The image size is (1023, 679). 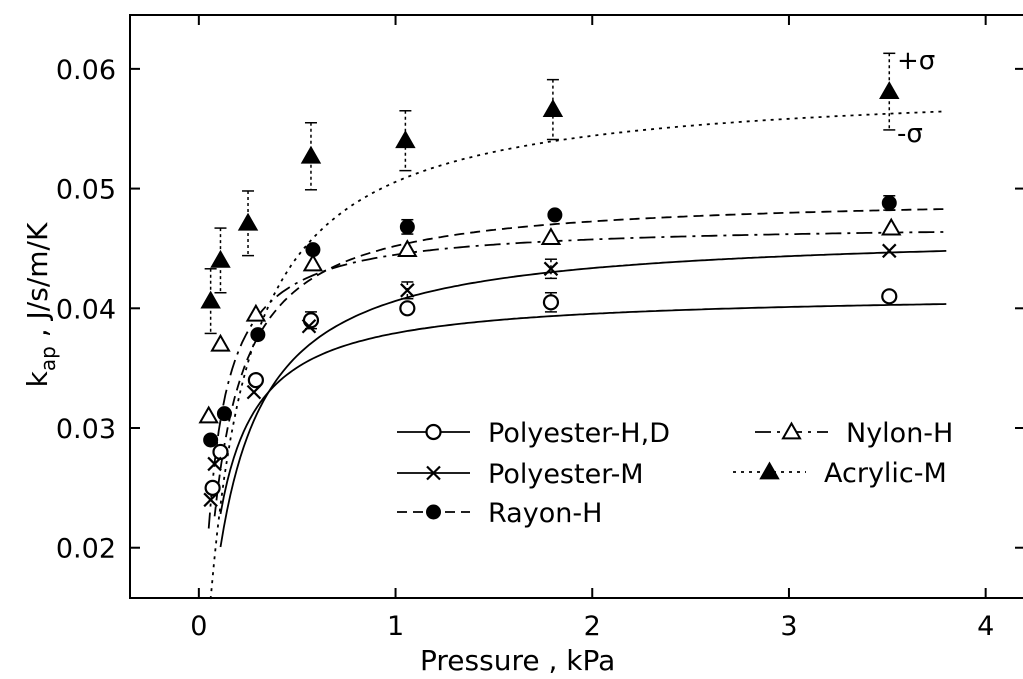 I want to click on y-axis-title: kap , J/s/m/K, so click(x=40, y=304).